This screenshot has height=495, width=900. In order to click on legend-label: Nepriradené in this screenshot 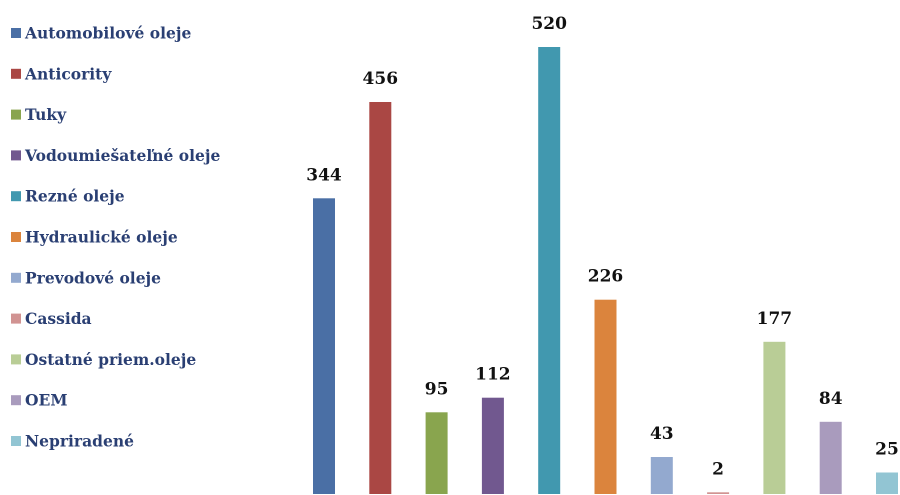, I will do `click(79, 441)`.